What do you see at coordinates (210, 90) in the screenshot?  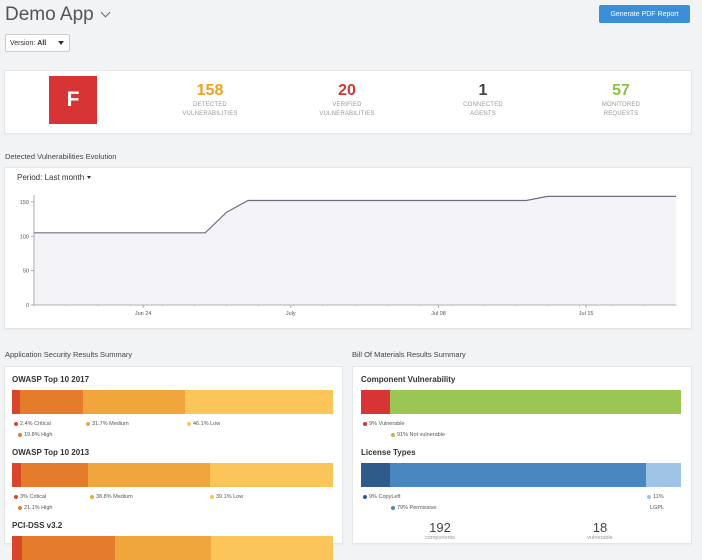 I see `stat-value: 158` at bounding box center [210, 90].